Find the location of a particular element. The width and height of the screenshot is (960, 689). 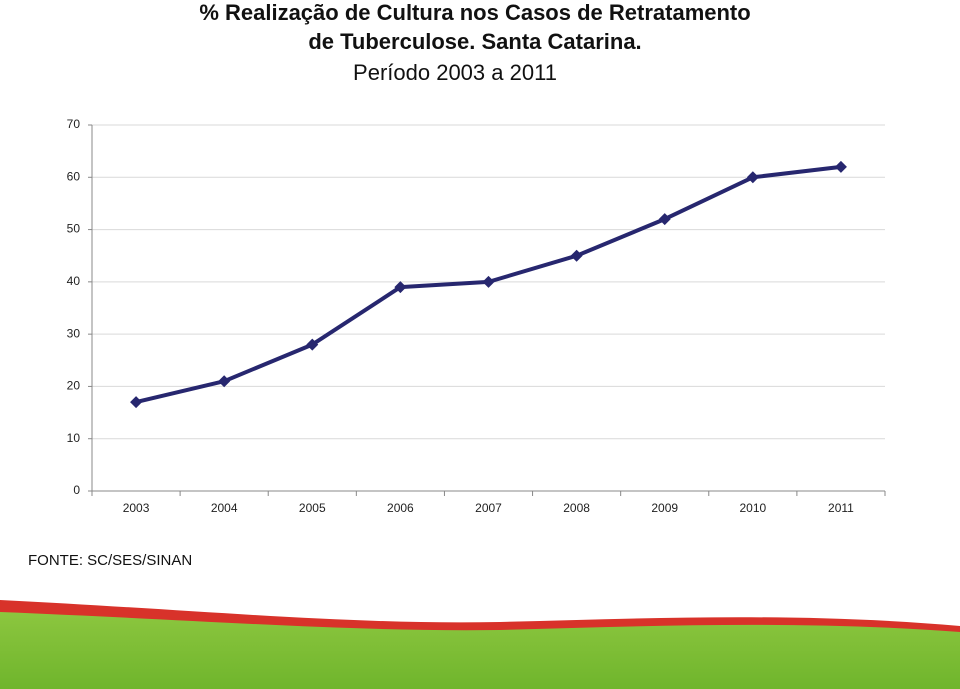

x-tick-label: 2007 is located at coordinates (488, 508).